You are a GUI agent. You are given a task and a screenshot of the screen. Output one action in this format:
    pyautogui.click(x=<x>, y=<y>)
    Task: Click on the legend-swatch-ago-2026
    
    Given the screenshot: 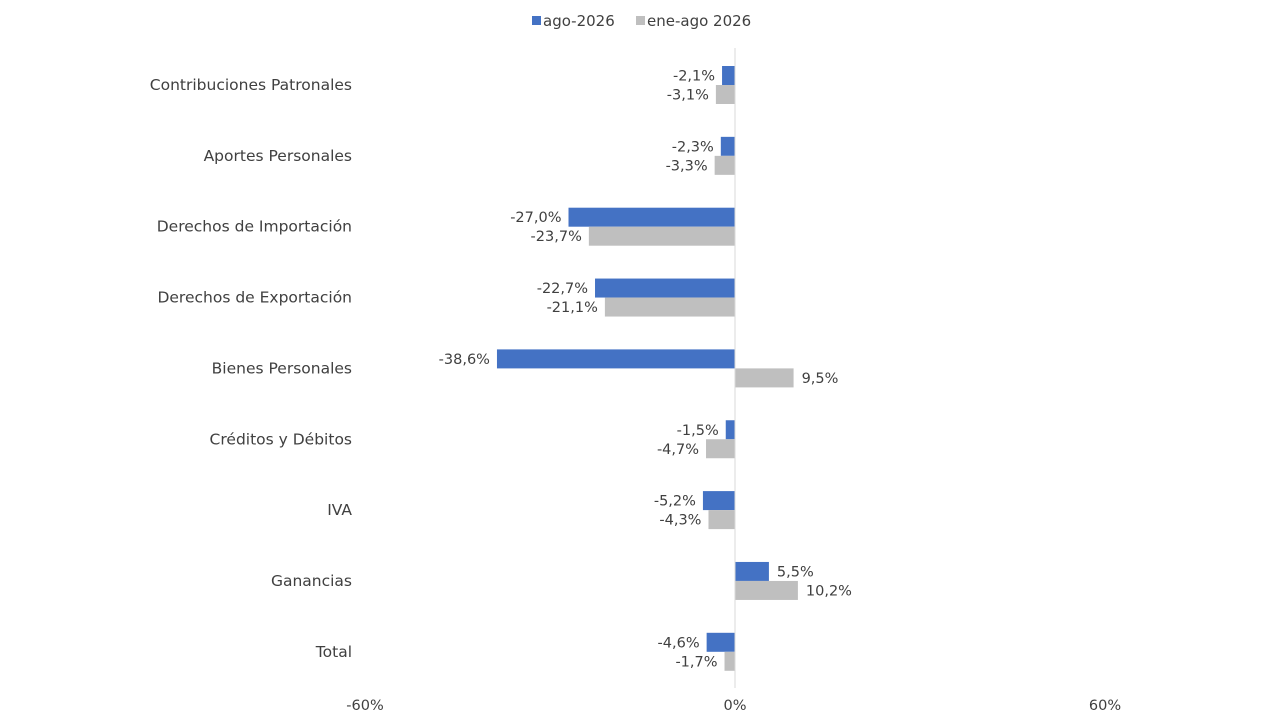 What is the action you would take?
    pyautogui.click(x=536, y=20)
    